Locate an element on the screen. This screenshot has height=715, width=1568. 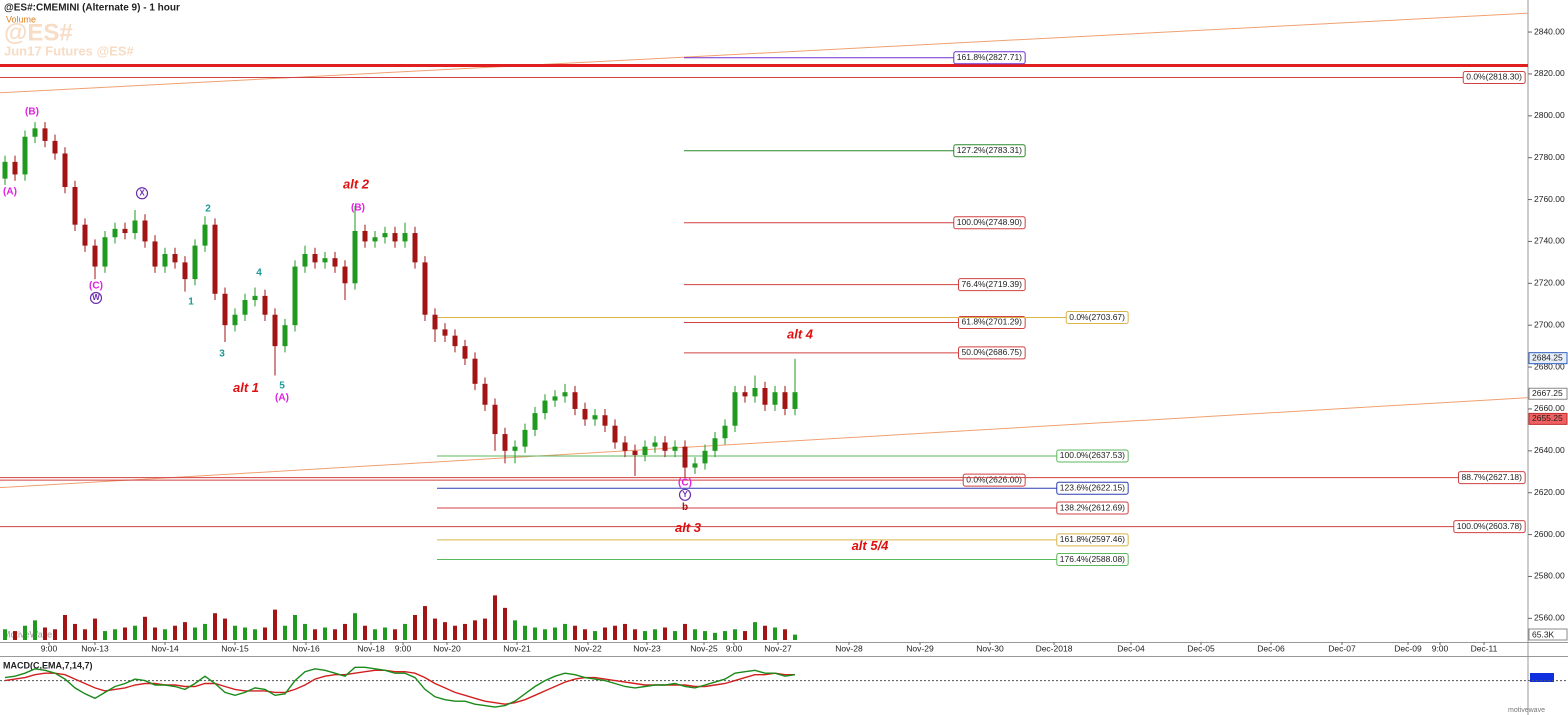
volume-axis-label: 65.3K is located at coordinates (1543, 634).